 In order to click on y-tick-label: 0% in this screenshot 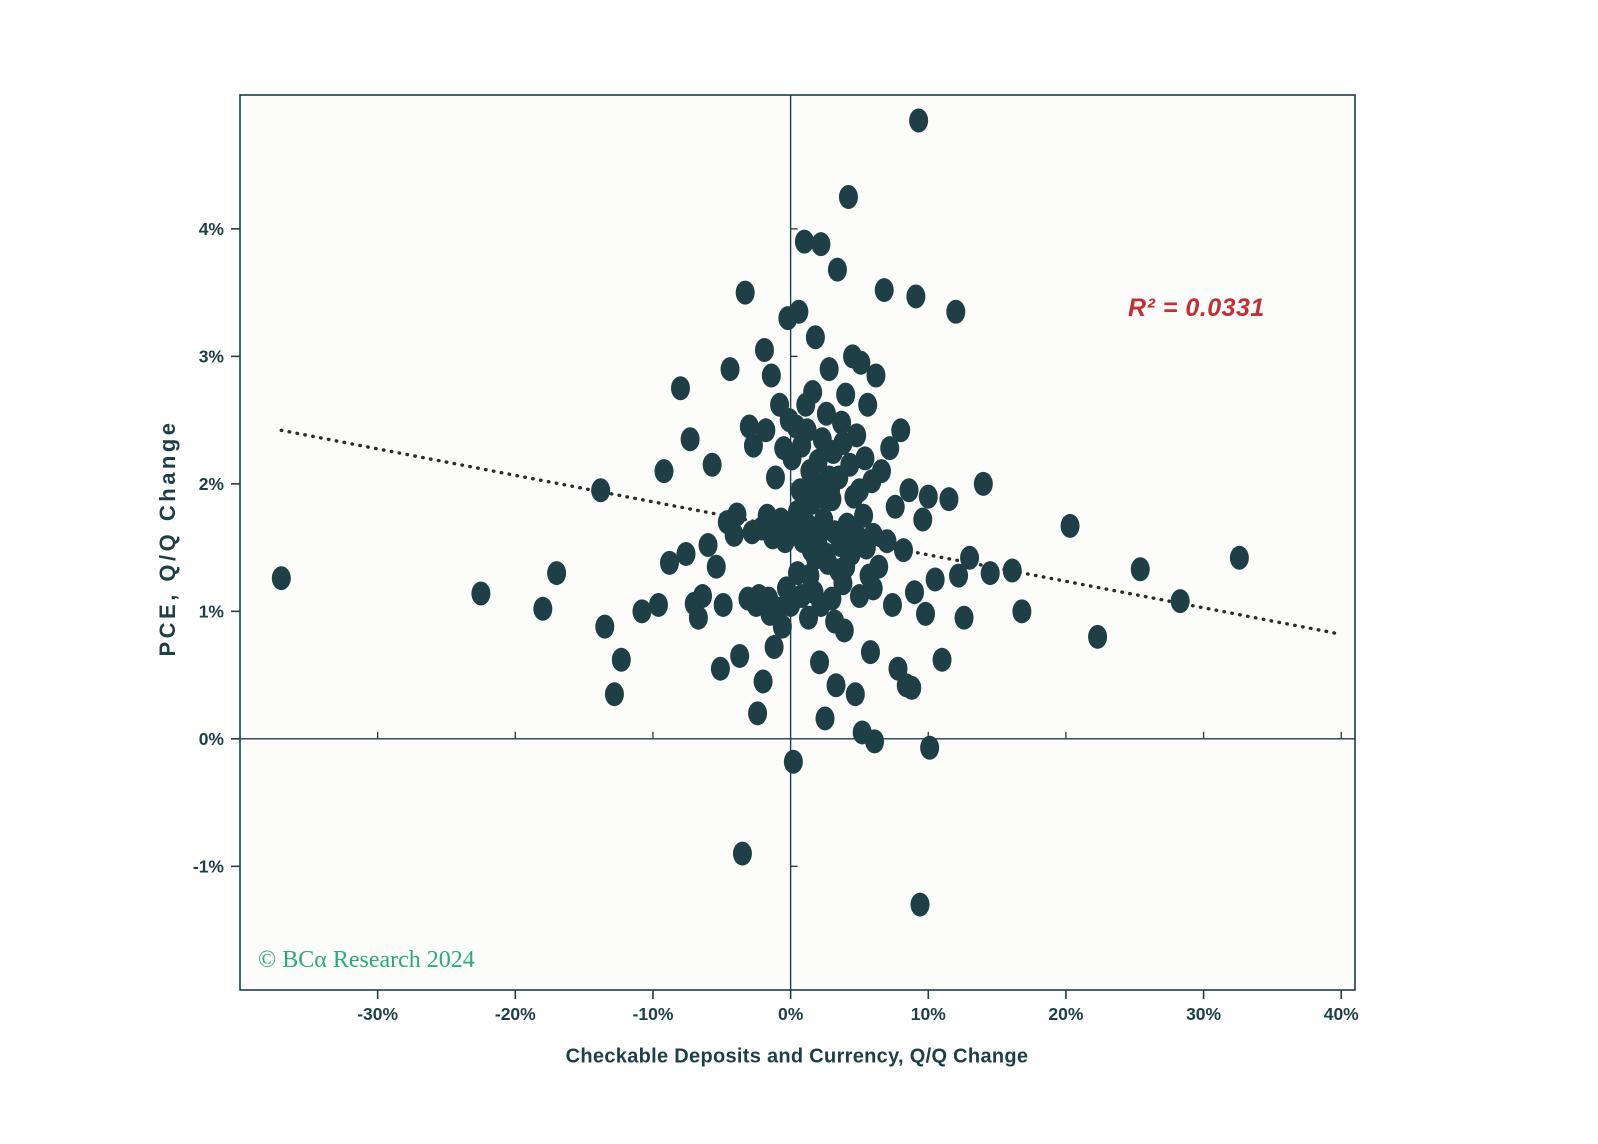, I will do `click(212, 739)`.